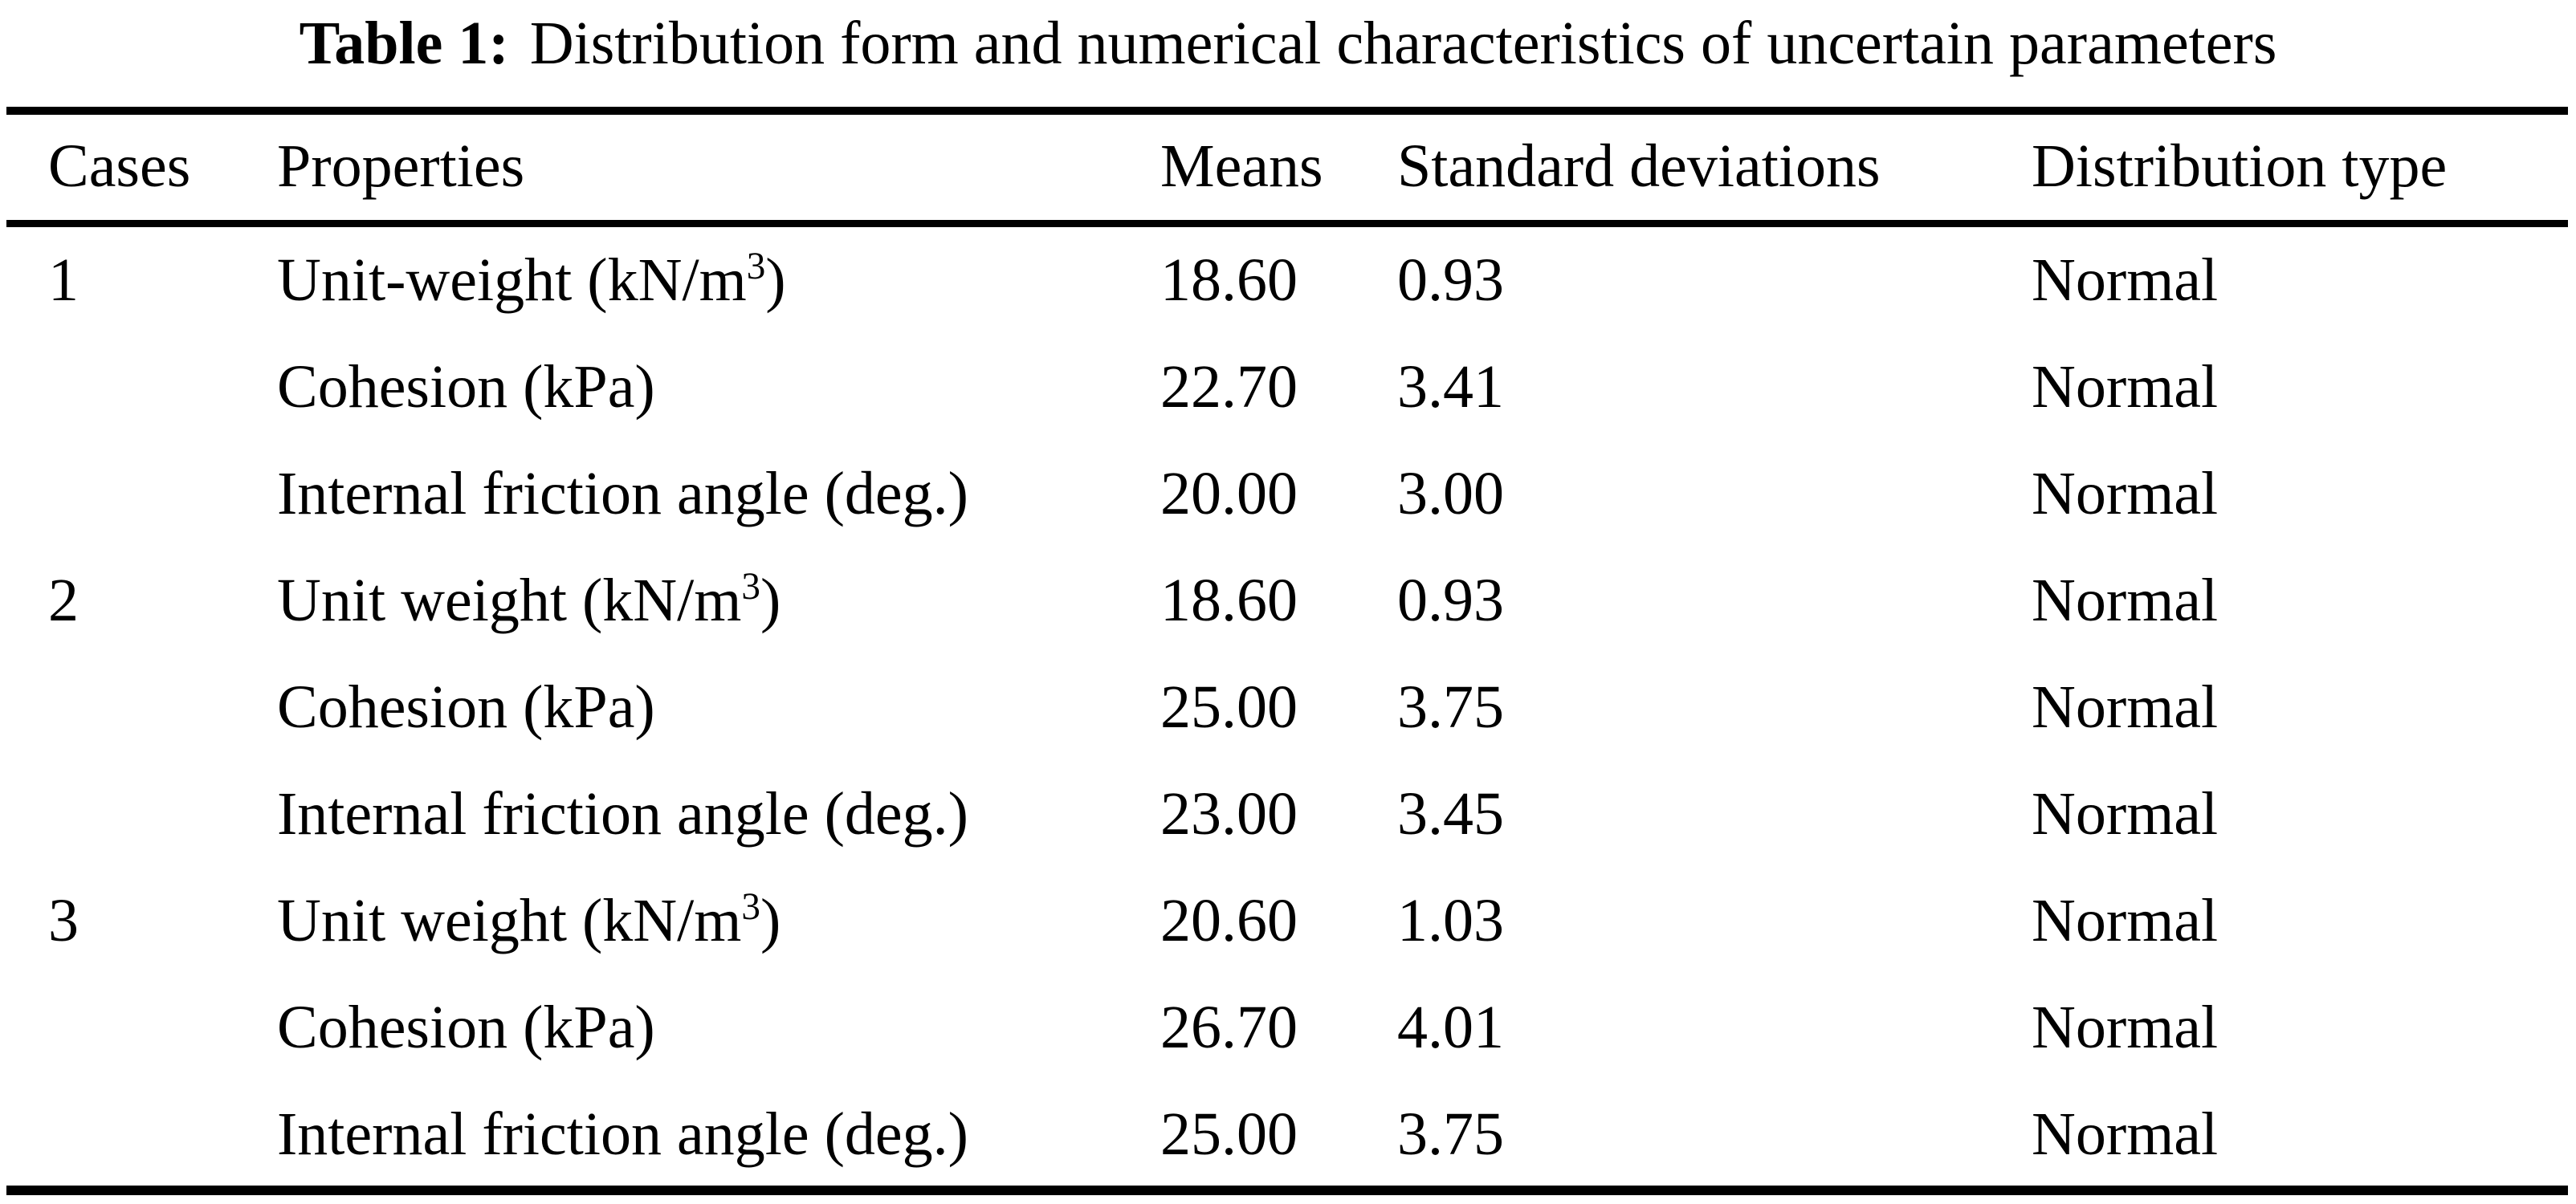 Image resolution: width=2576 pixels, height=1204 pixels. I want to click on cell-std: 4.01, so click(1450, 1027).